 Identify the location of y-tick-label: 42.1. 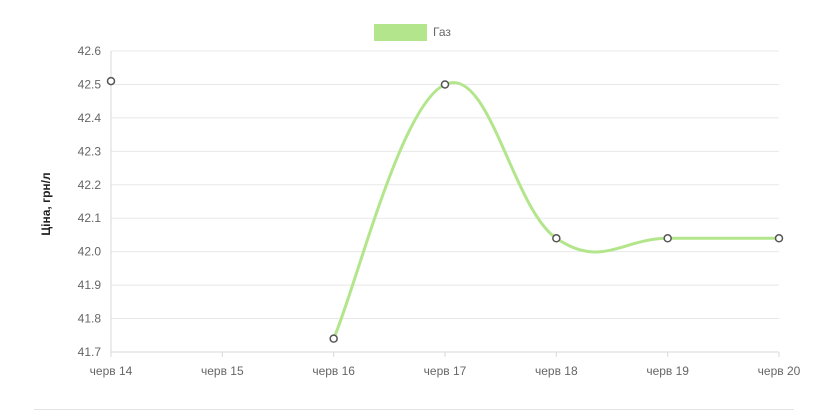
(90, 218).